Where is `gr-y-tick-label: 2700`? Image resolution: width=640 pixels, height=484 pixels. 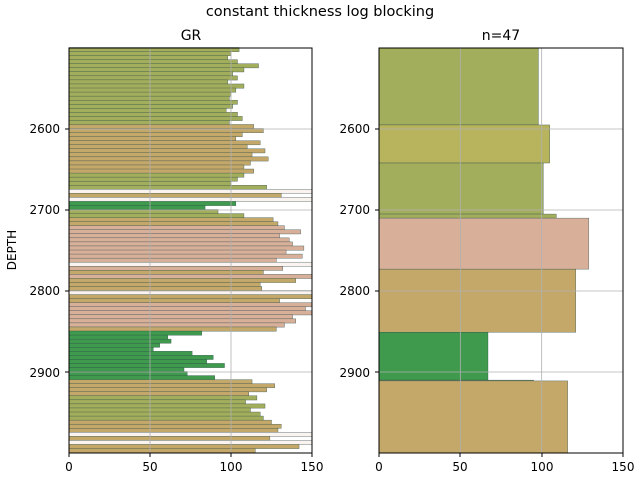
gr-y-tick-label: 2700 is located at coordinates (44, 210).